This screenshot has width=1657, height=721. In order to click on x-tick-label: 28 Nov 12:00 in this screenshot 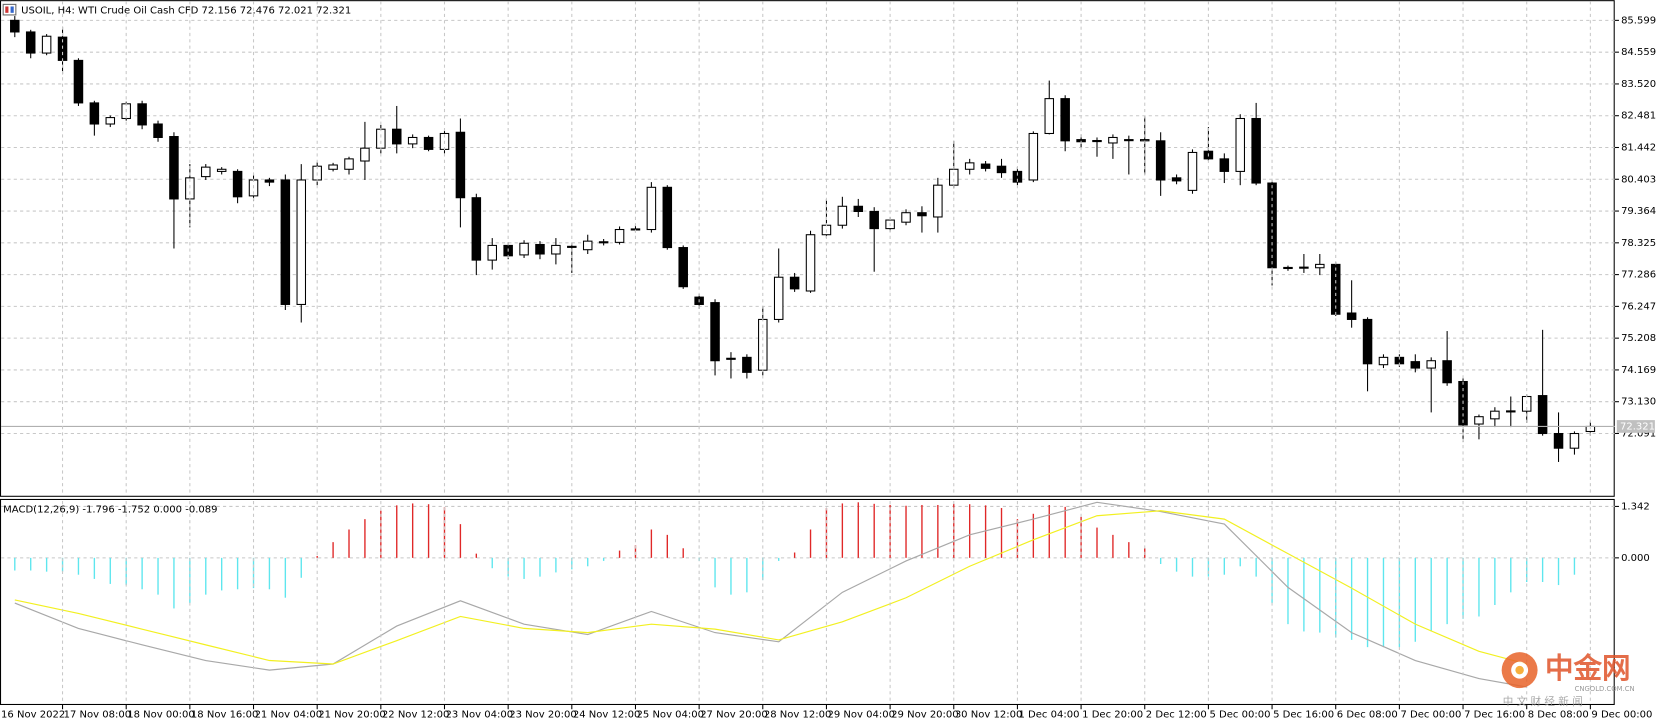, I will do `click(798, 715)`.